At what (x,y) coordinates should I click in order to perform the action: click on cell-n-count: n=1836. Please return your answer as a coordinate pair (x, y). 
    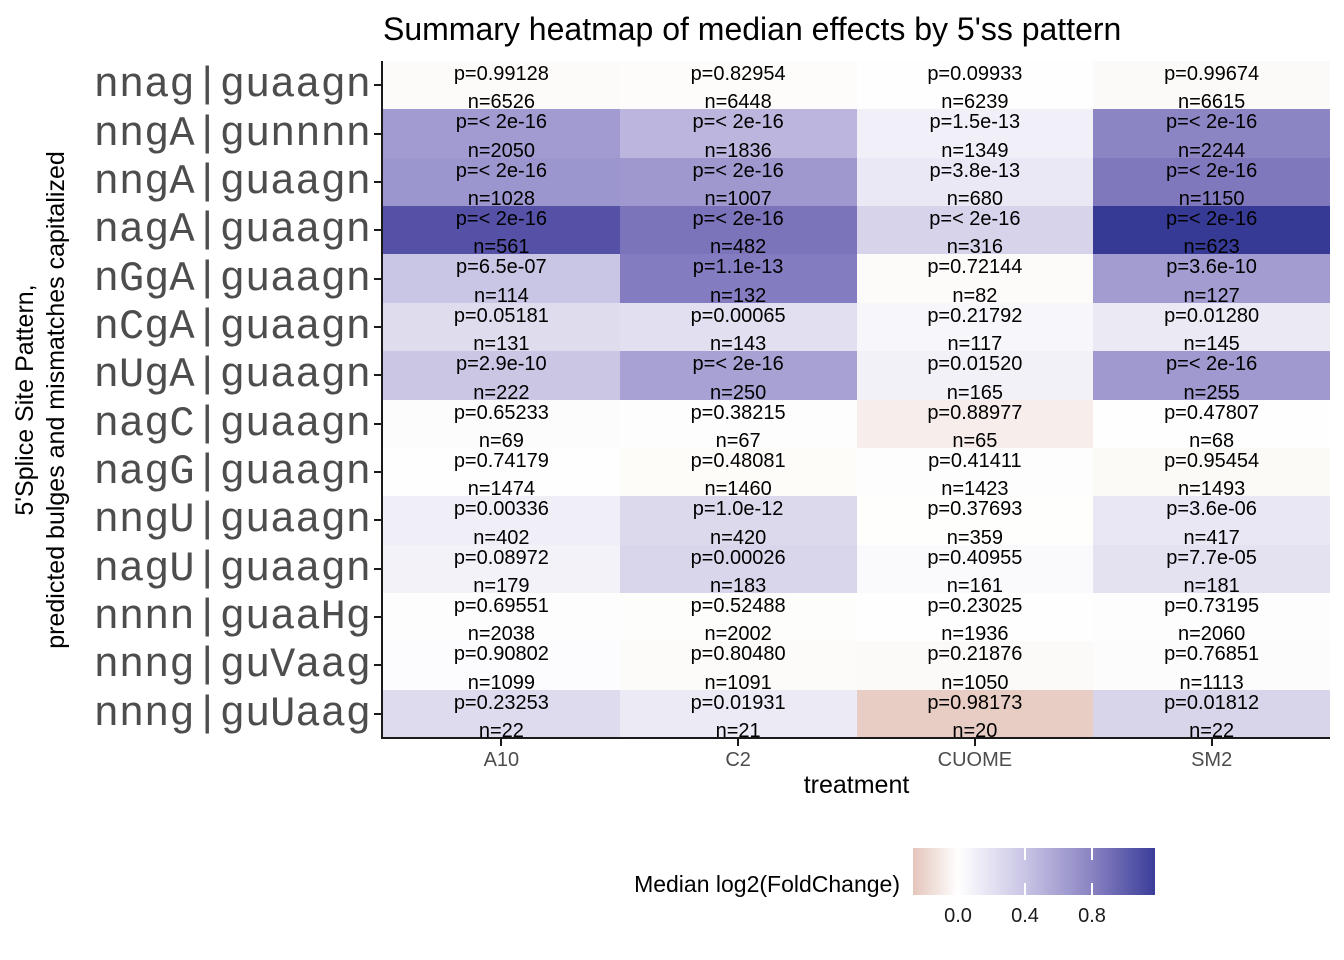
    Looking at the image, I should click on (738, 150).